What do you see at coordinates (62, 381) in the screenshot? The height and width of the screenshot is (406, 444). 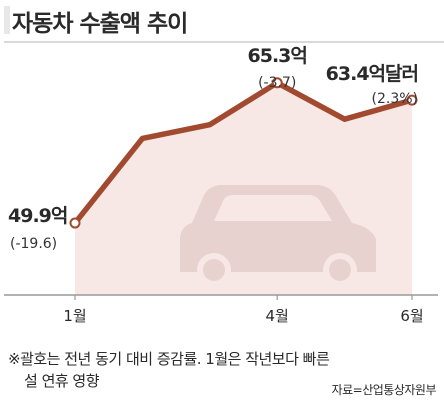 I see `footnote-line-2: 설 연휴 영향` at bounding box center [62, 381].